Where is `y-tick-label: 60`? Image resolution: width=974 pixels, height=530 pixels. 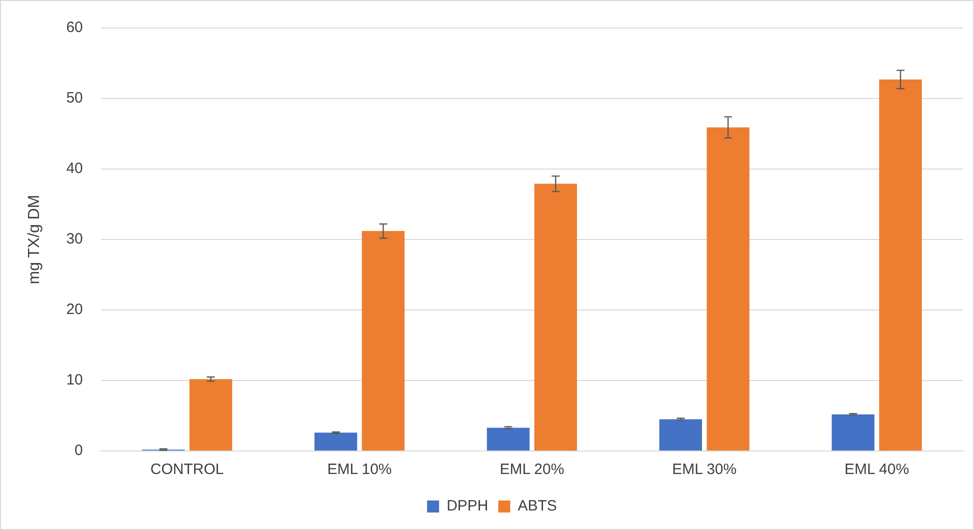 y-tick-label: 60 is located at coordinates (74, 27).